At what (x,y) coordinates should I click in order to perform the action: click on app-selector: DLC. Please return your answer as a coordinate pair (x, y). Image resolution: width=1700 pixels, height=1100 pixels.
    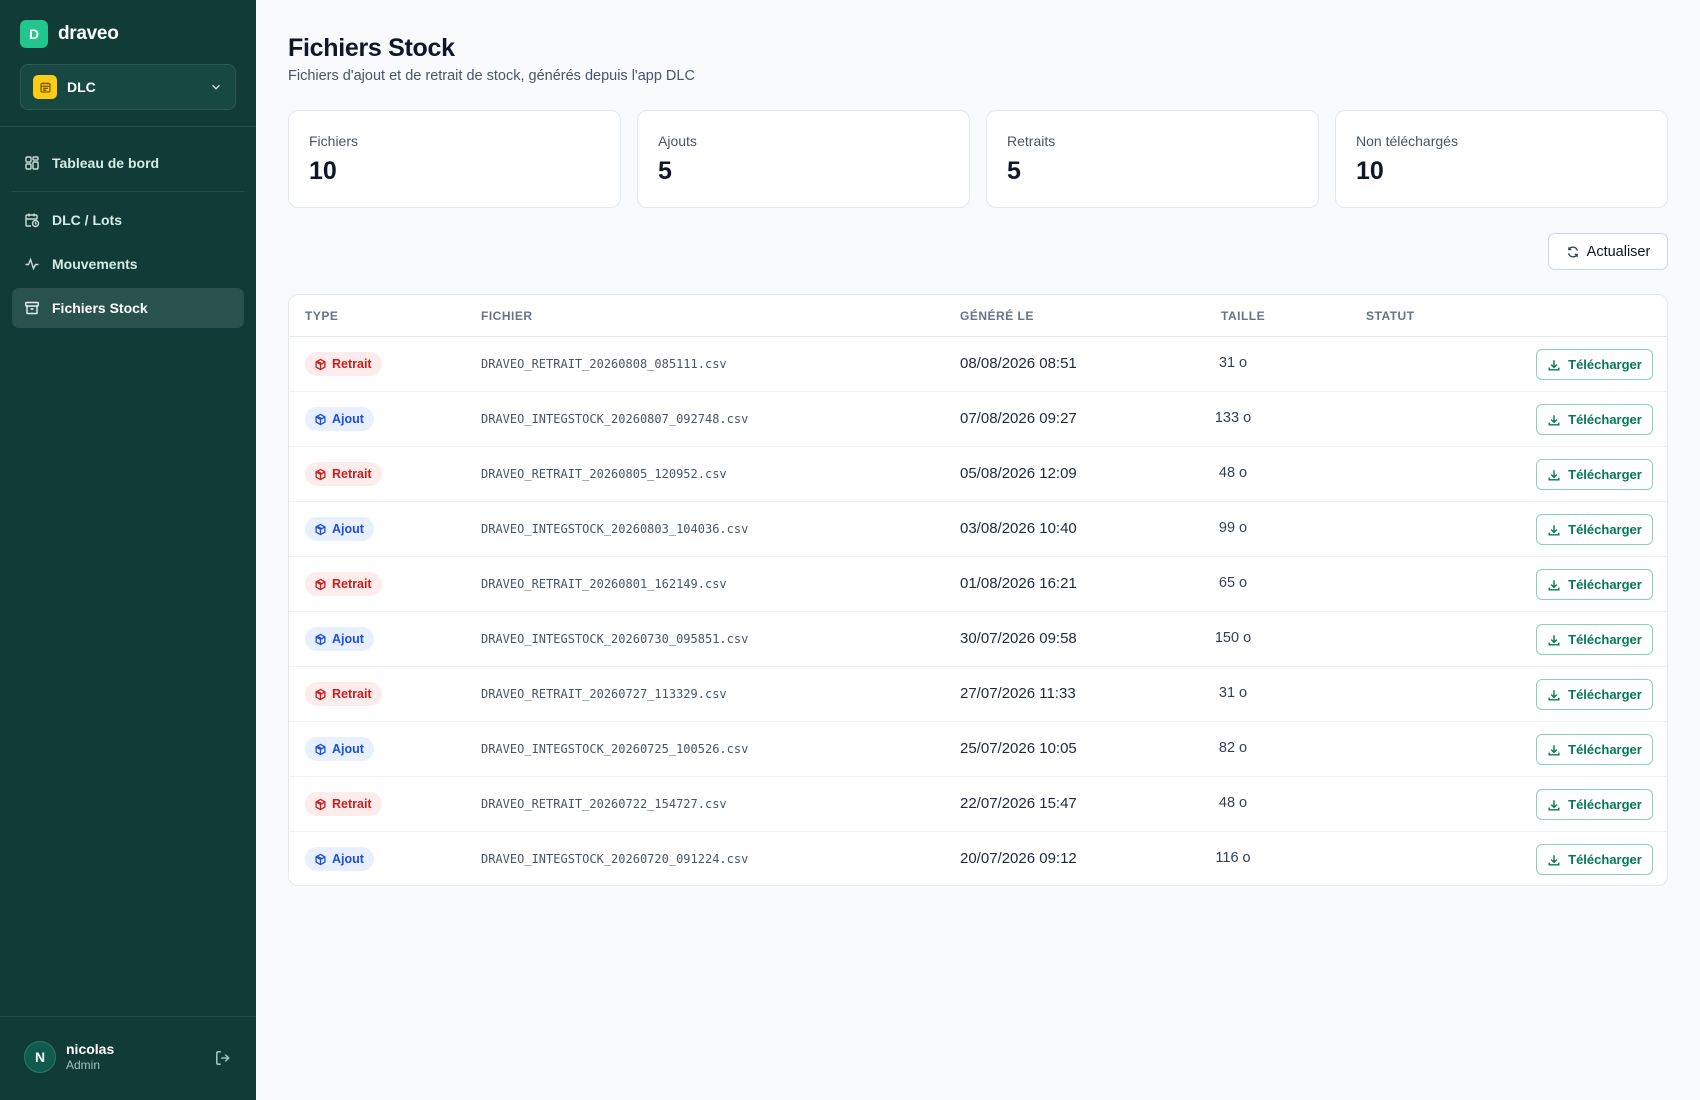
    Looking at the image, I should click on (128, 87).